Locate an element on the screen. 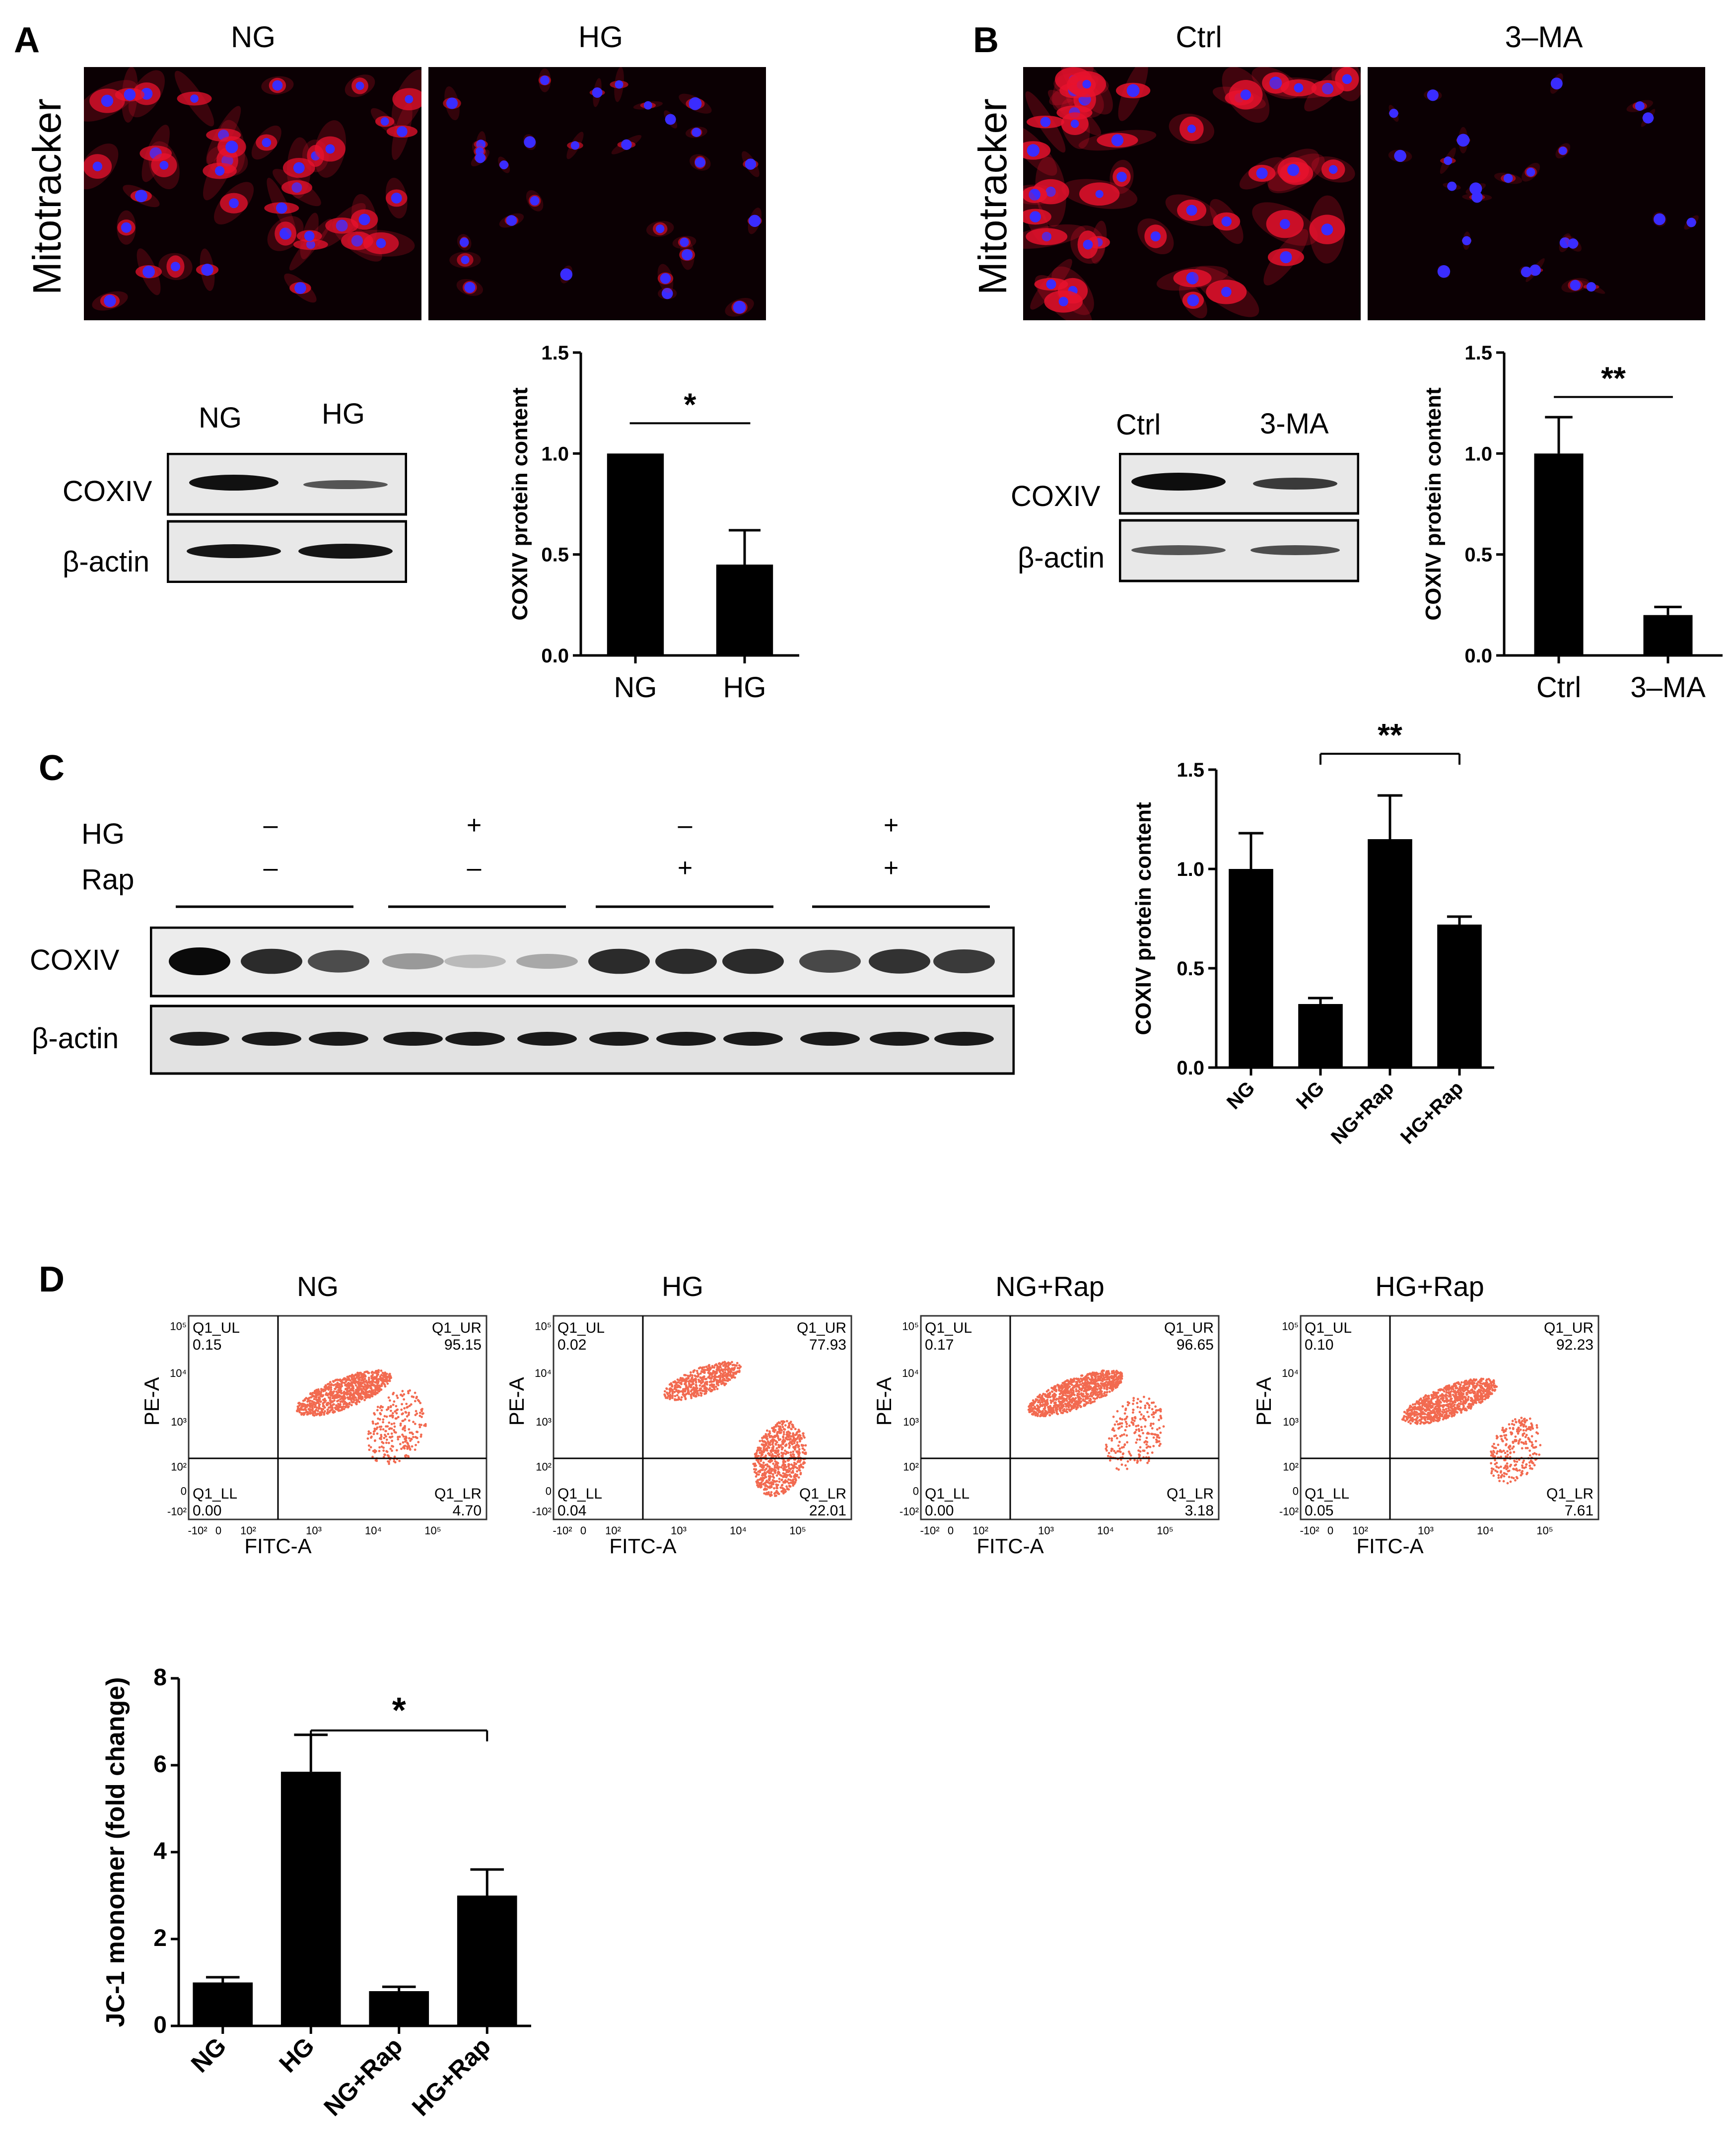  flow-x-axis-title: FITC-A is located at coordinates (642, 1546).